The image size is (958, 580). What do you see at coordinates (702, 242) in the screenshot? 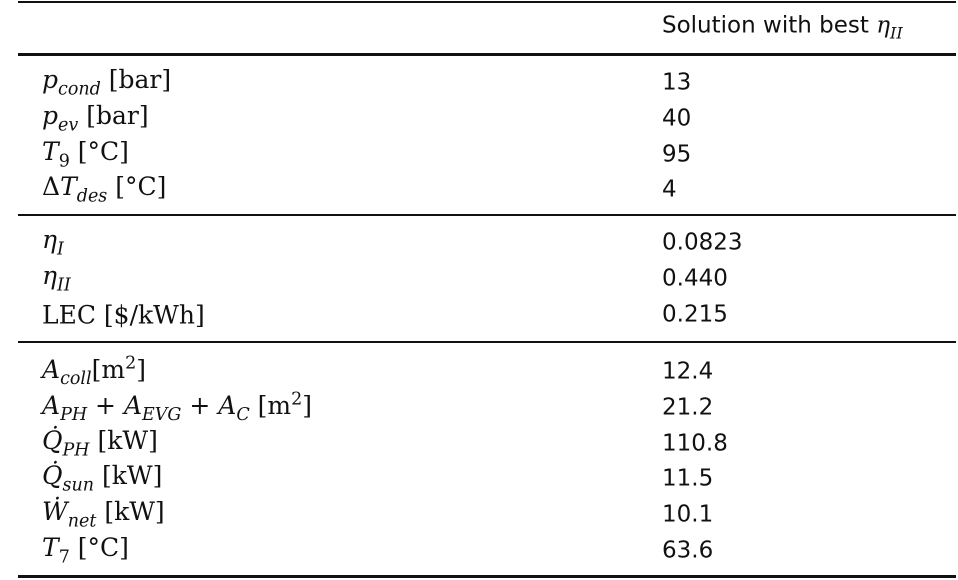
I see `row-value: 0.0823` at bounding box center [702, 242].